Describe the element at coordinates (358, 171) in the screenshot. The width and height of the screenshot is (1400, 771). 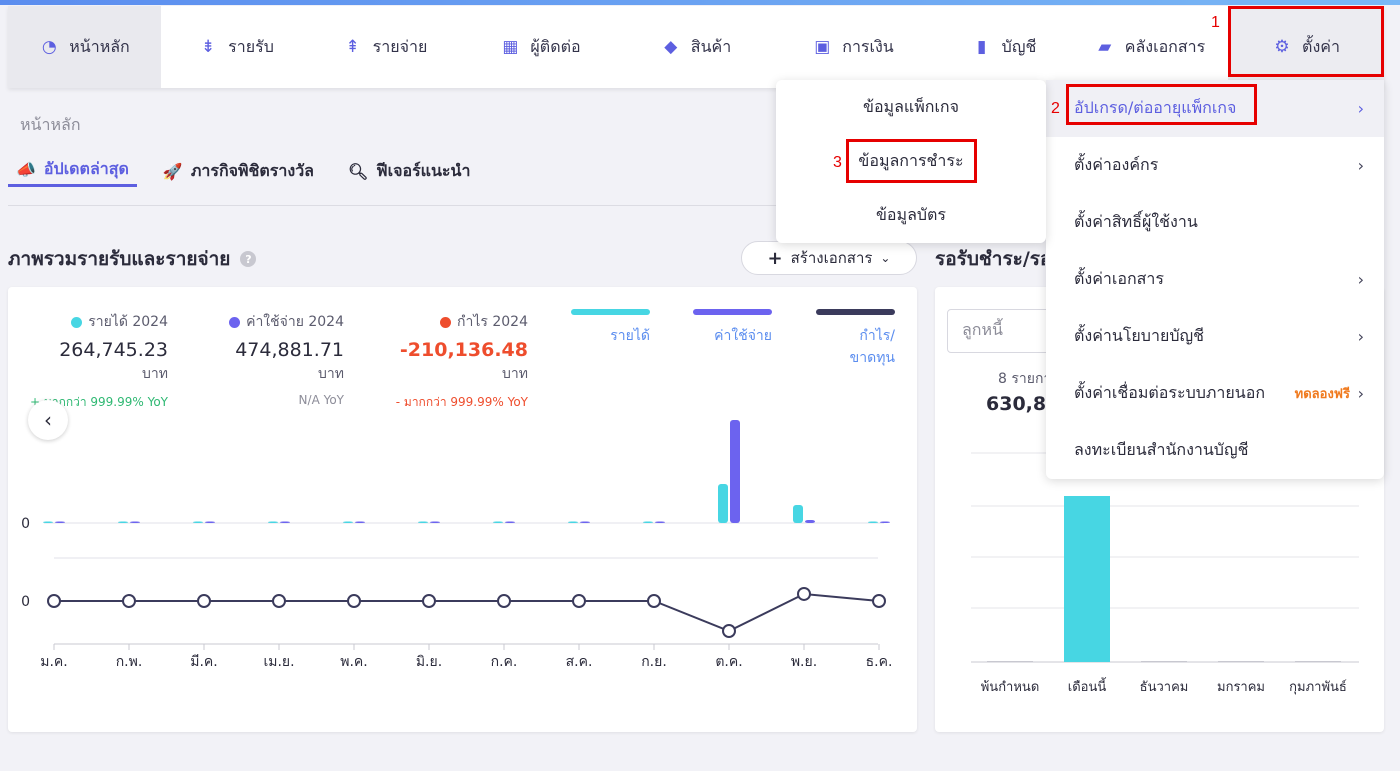
I see `search-icon: 🔍︎` at that location.